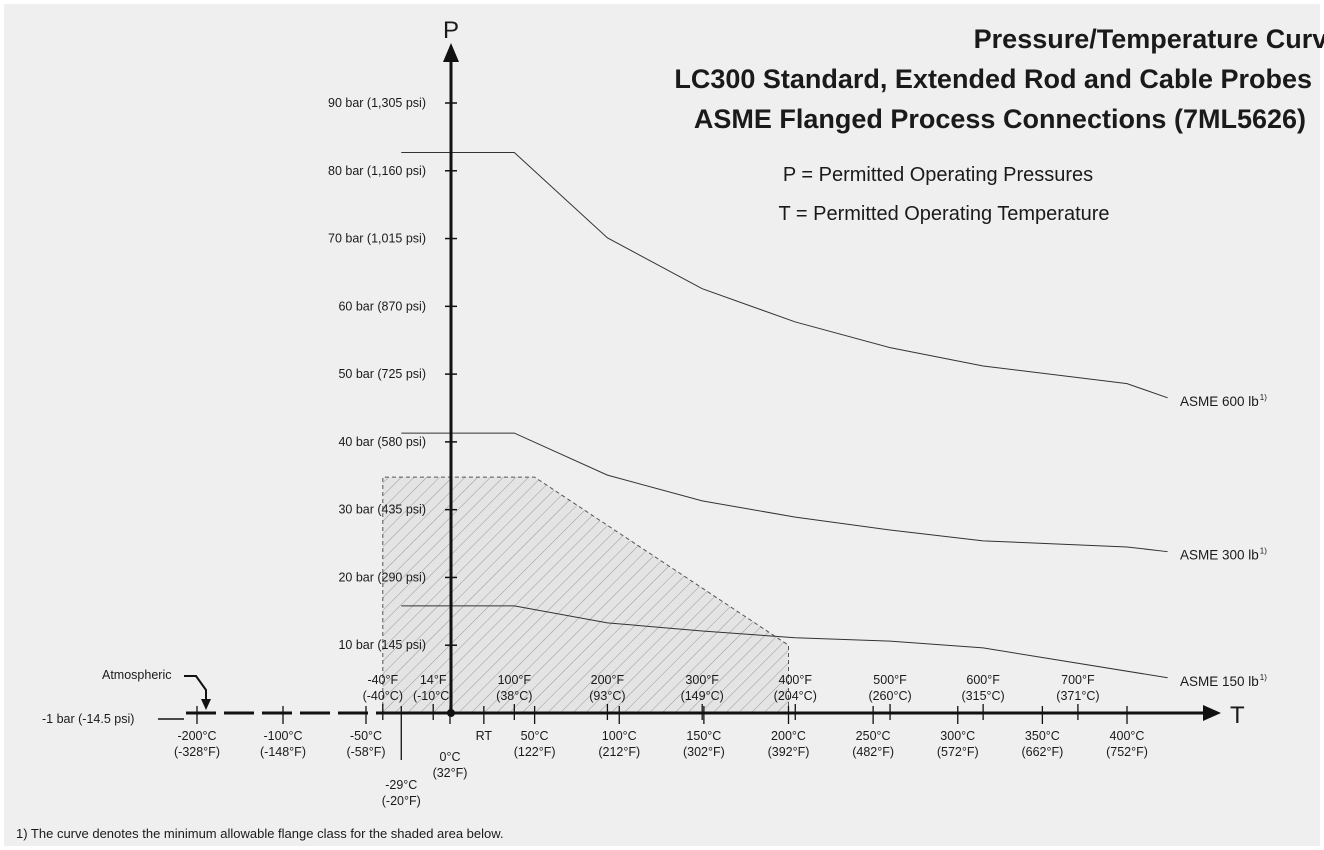  Describe the element at coordinates (873, 736) in the screenshot. I see `x-tick-label: 250°C` at that location.